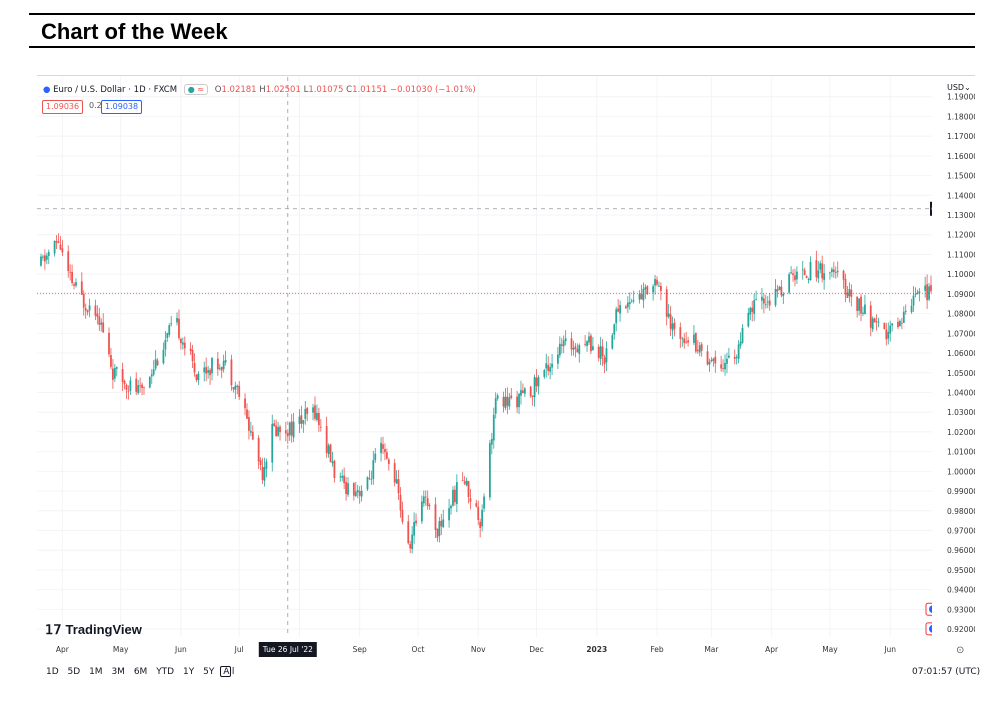 This screenshot has height=705, width=1003. Describe the element at coordinates (432, 90) in the screenshot. I see `change-value: −0.01030 (−1.01%)` at that location.